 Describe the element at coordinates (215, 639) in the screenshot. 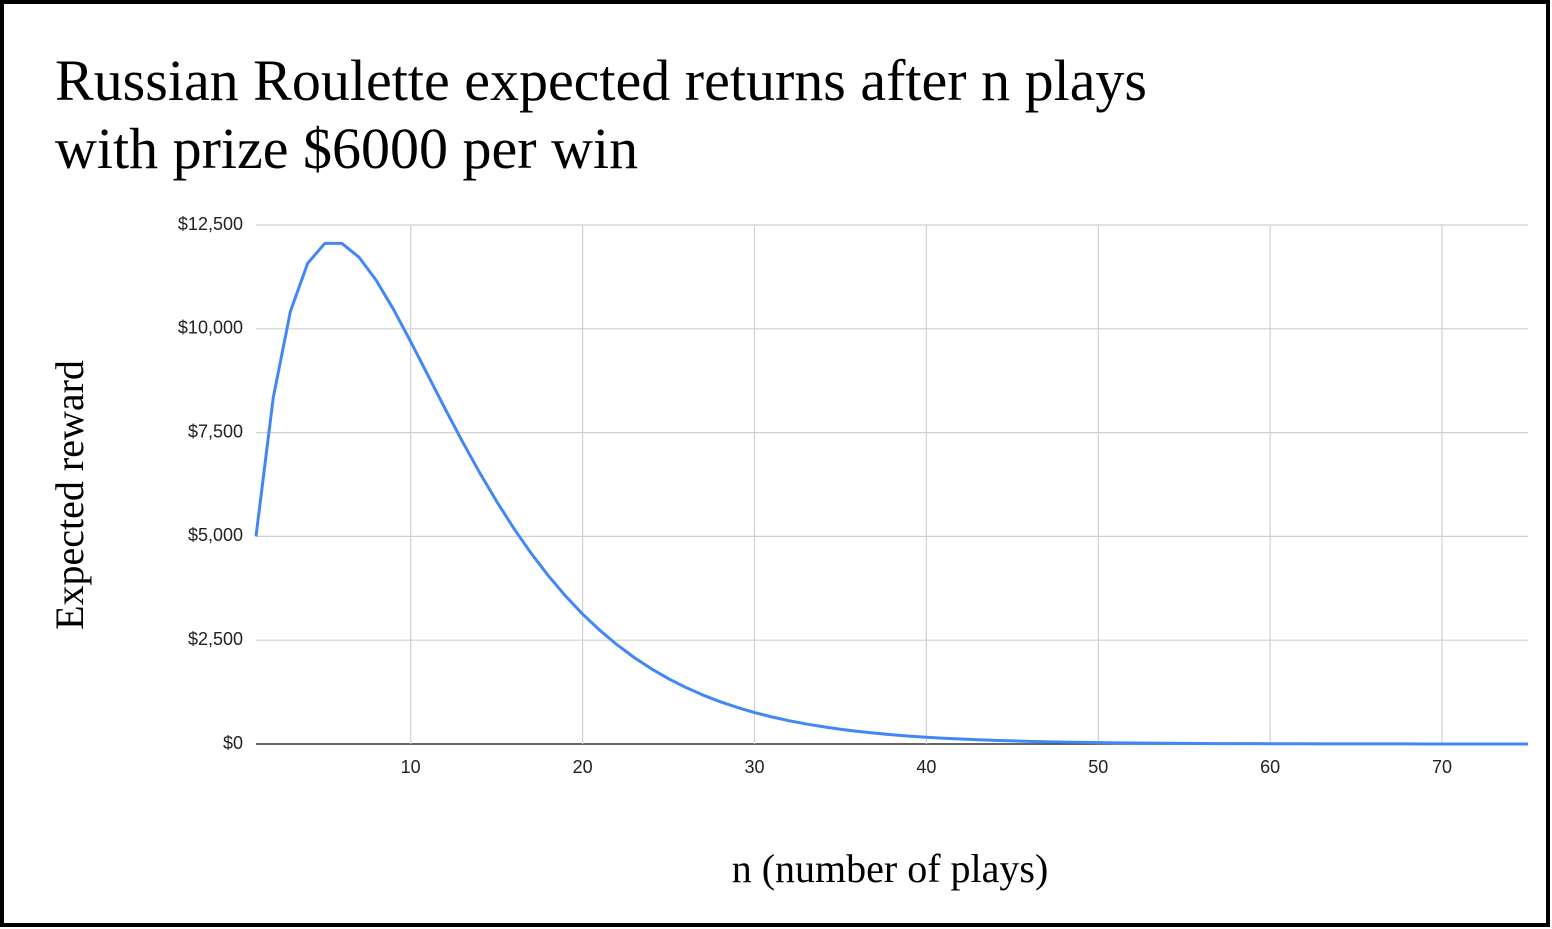

I see `y-tick-label: $2,500` at that location.